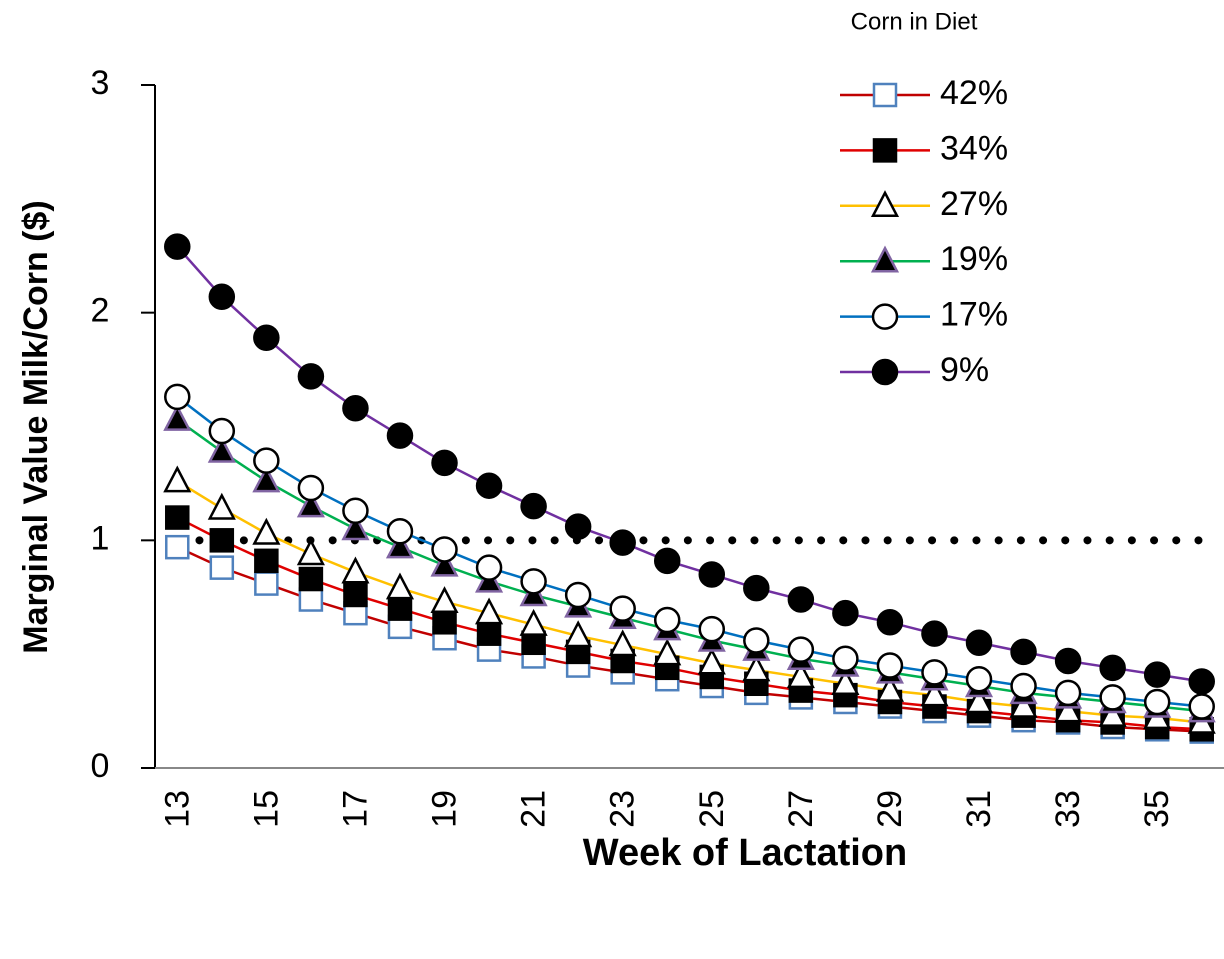  I want to click on x-tick-label: 17, so click(355, 809).